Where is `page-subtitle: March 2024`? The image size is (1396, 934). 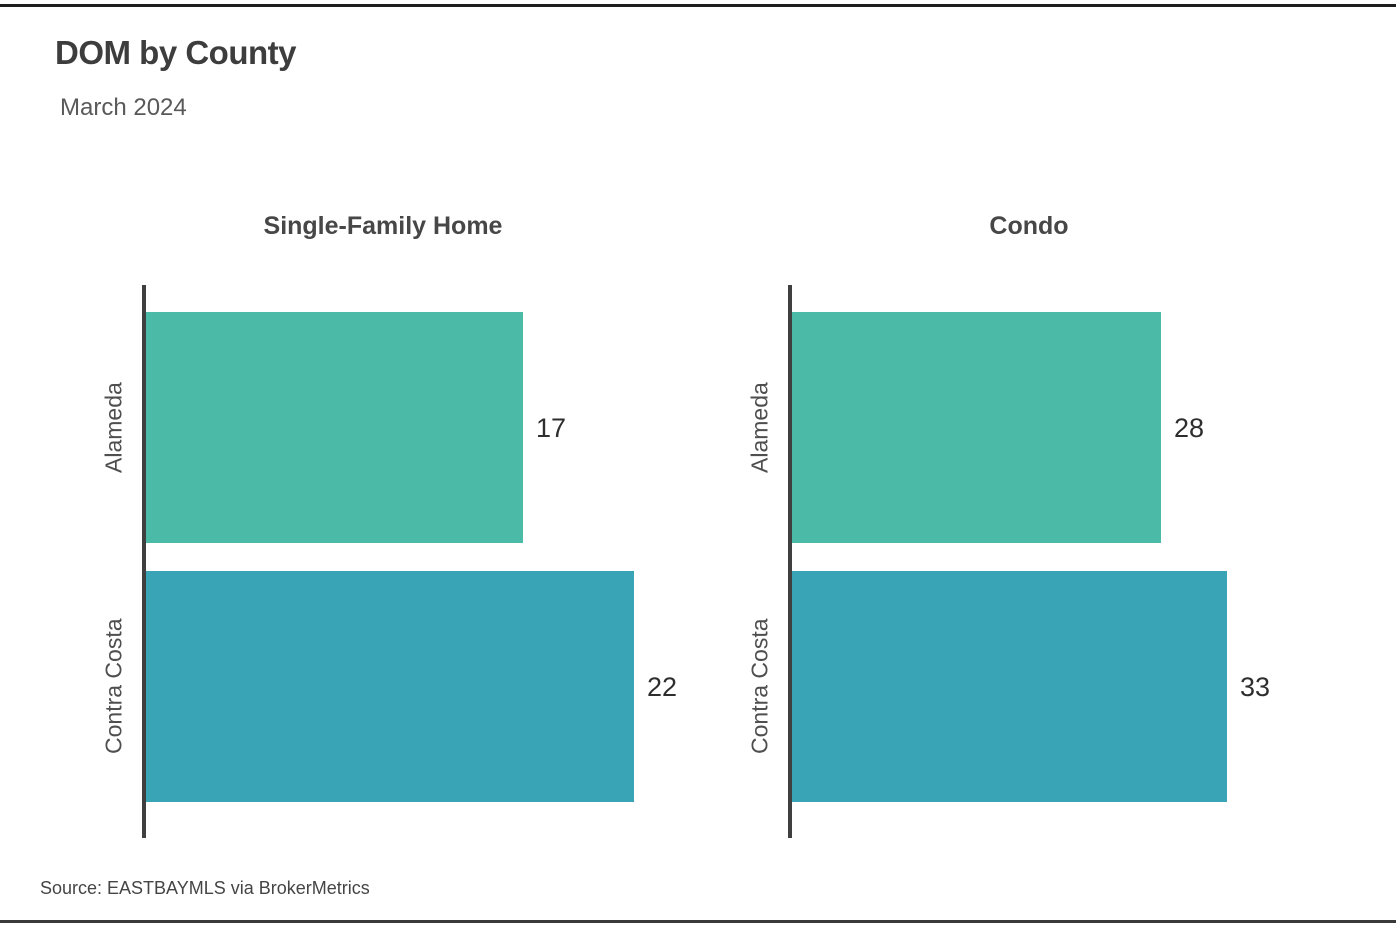 page-subtitle: March 2024 is located at coordinates (123, 107).